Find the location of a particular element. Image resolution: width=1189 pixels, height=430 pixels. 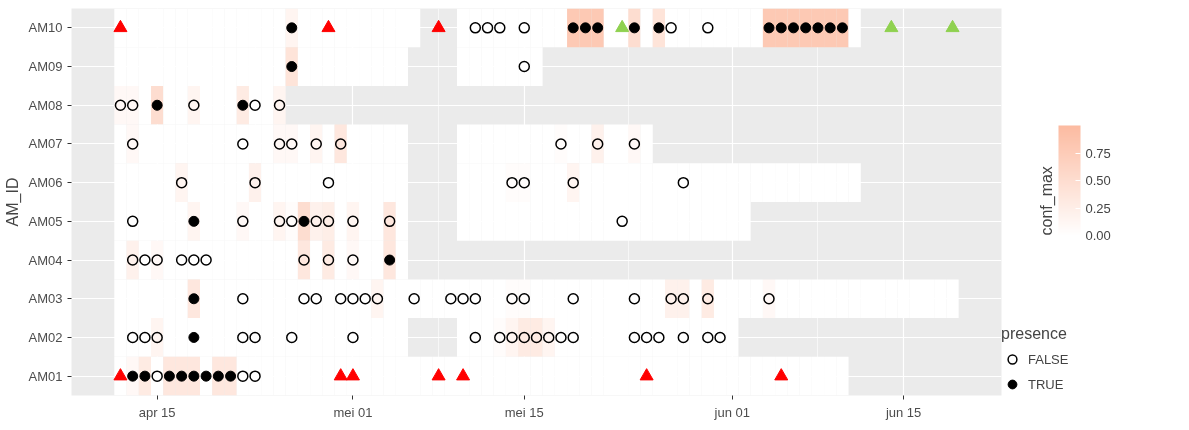

y-tick-label: AM03 is located at coordinates (45, 299).